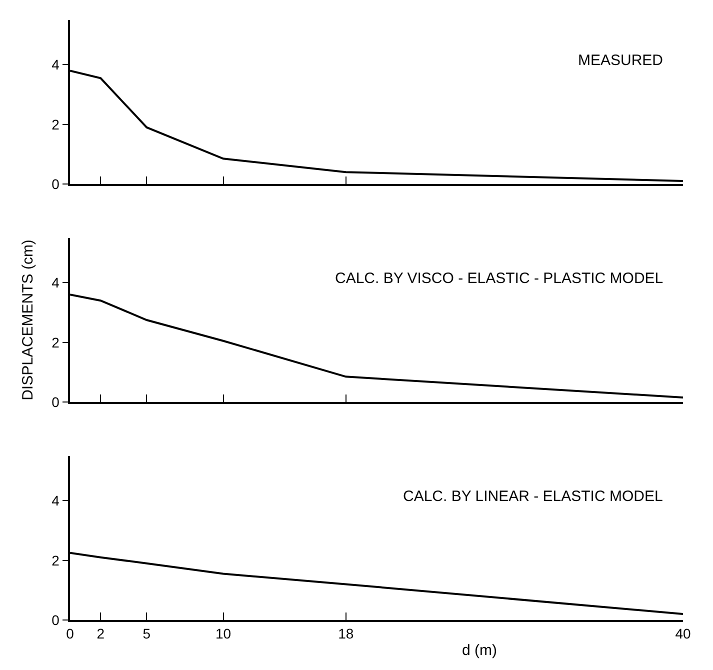  I want to click on x-tick-label: 2, so click(100, 634).